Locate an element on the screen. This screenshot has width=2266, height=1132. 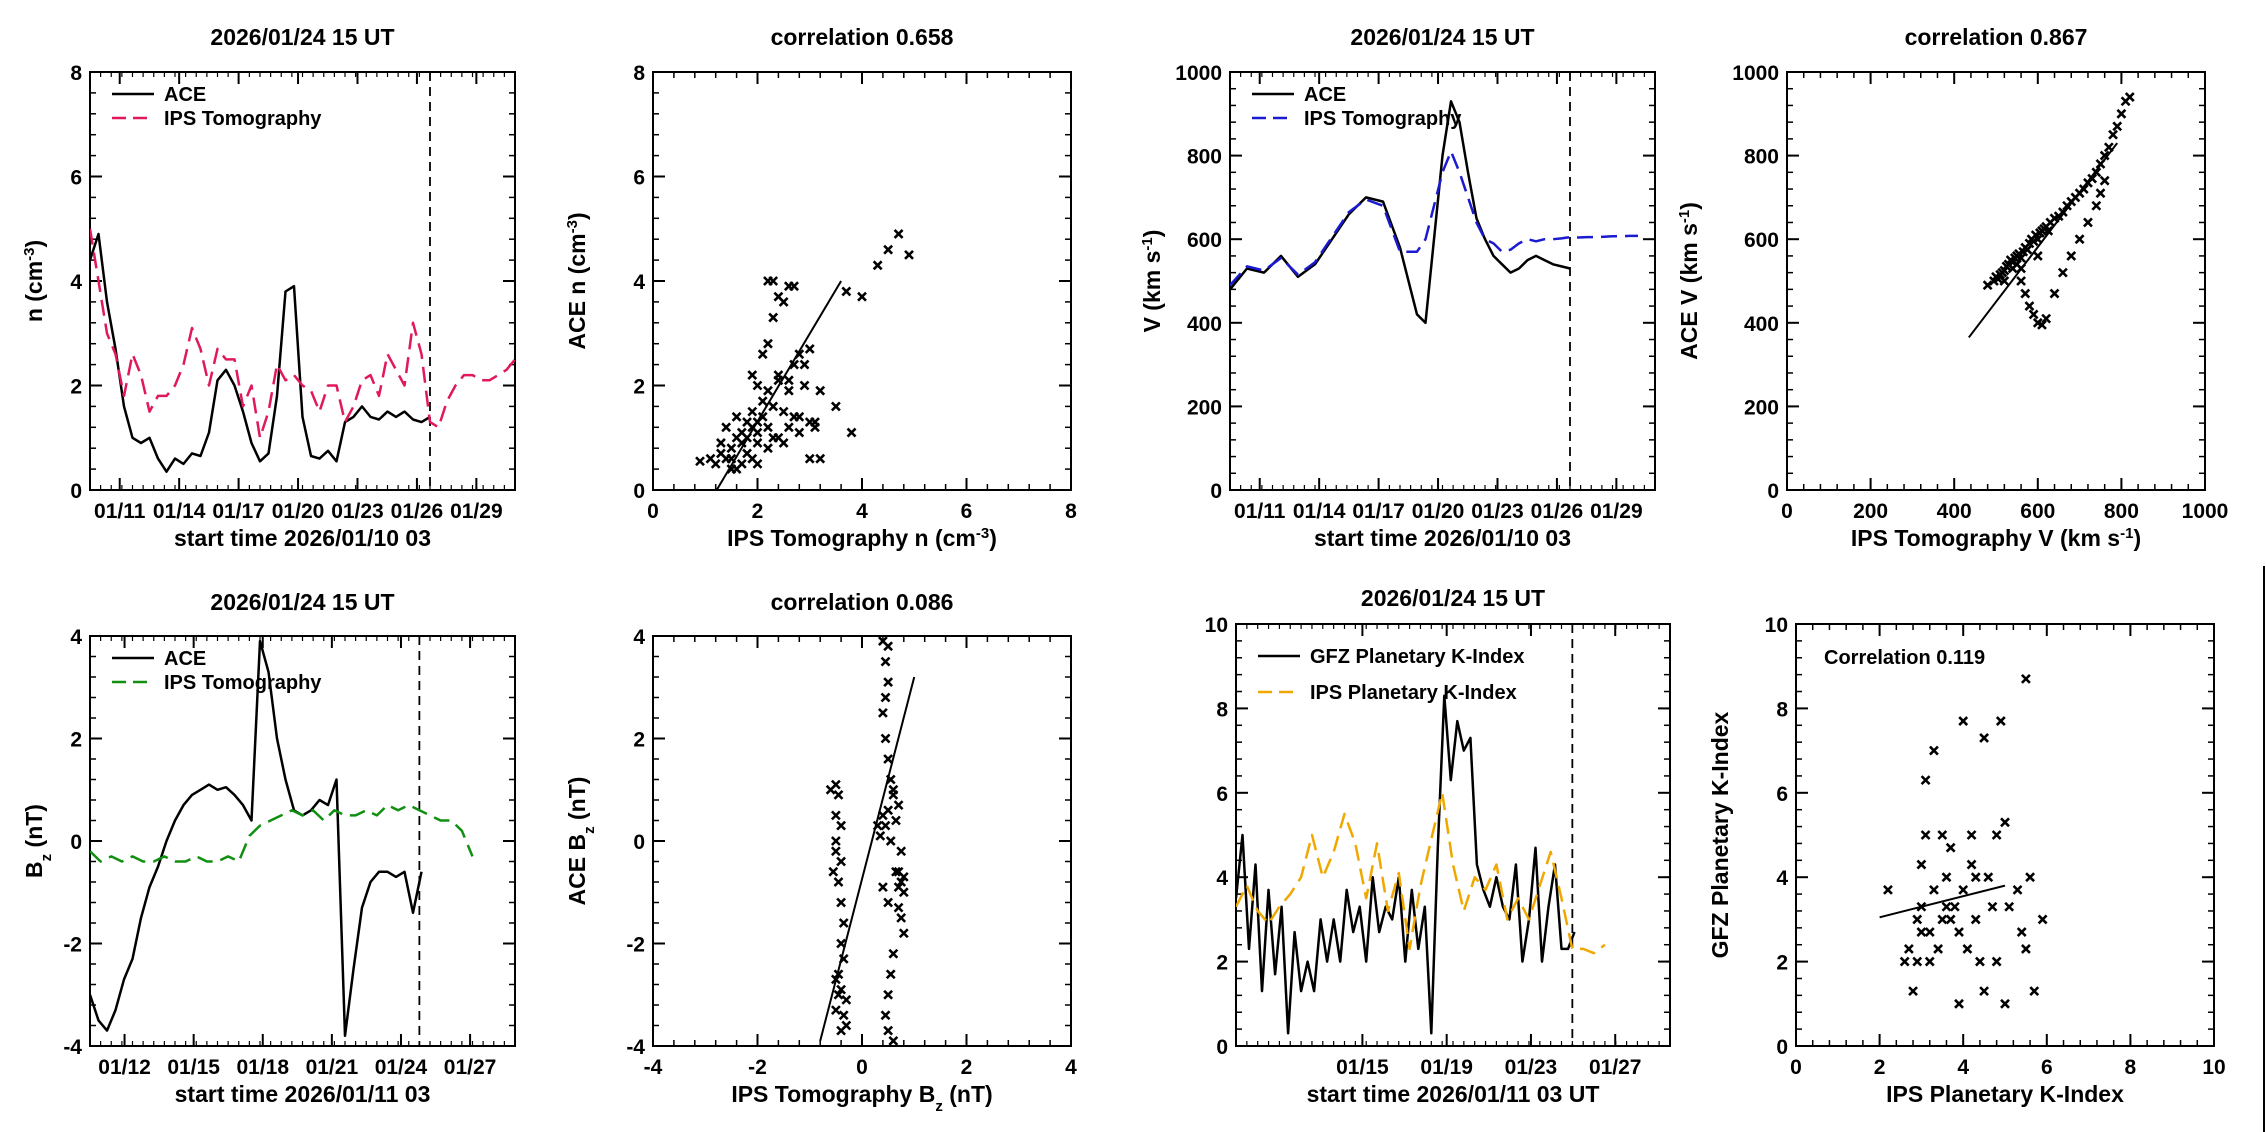
y-axis-label: n (cm-3) is located at coordinates (34, 281).